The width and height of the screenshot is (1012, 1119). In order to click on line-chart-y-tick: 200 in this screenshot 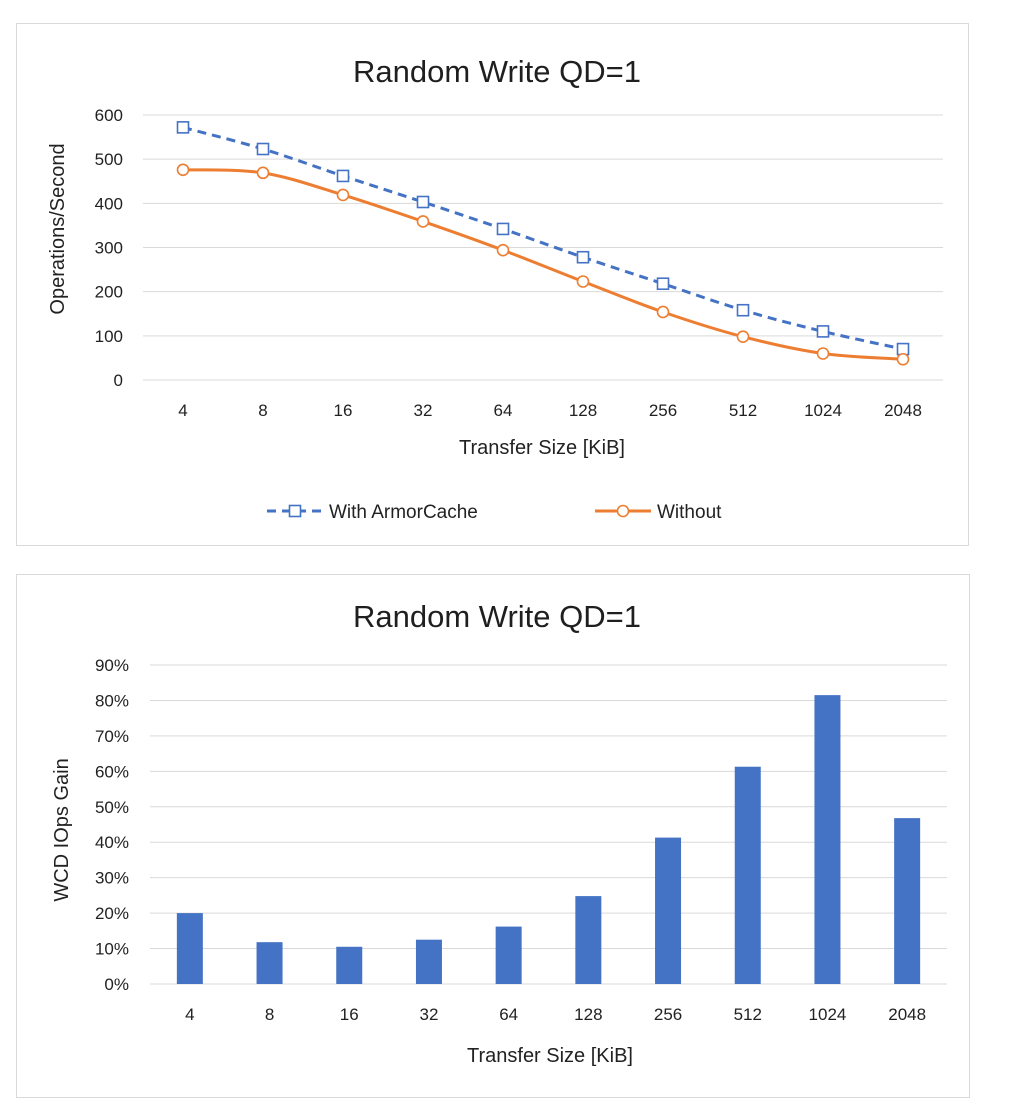, I will do `click(109, 292)`.